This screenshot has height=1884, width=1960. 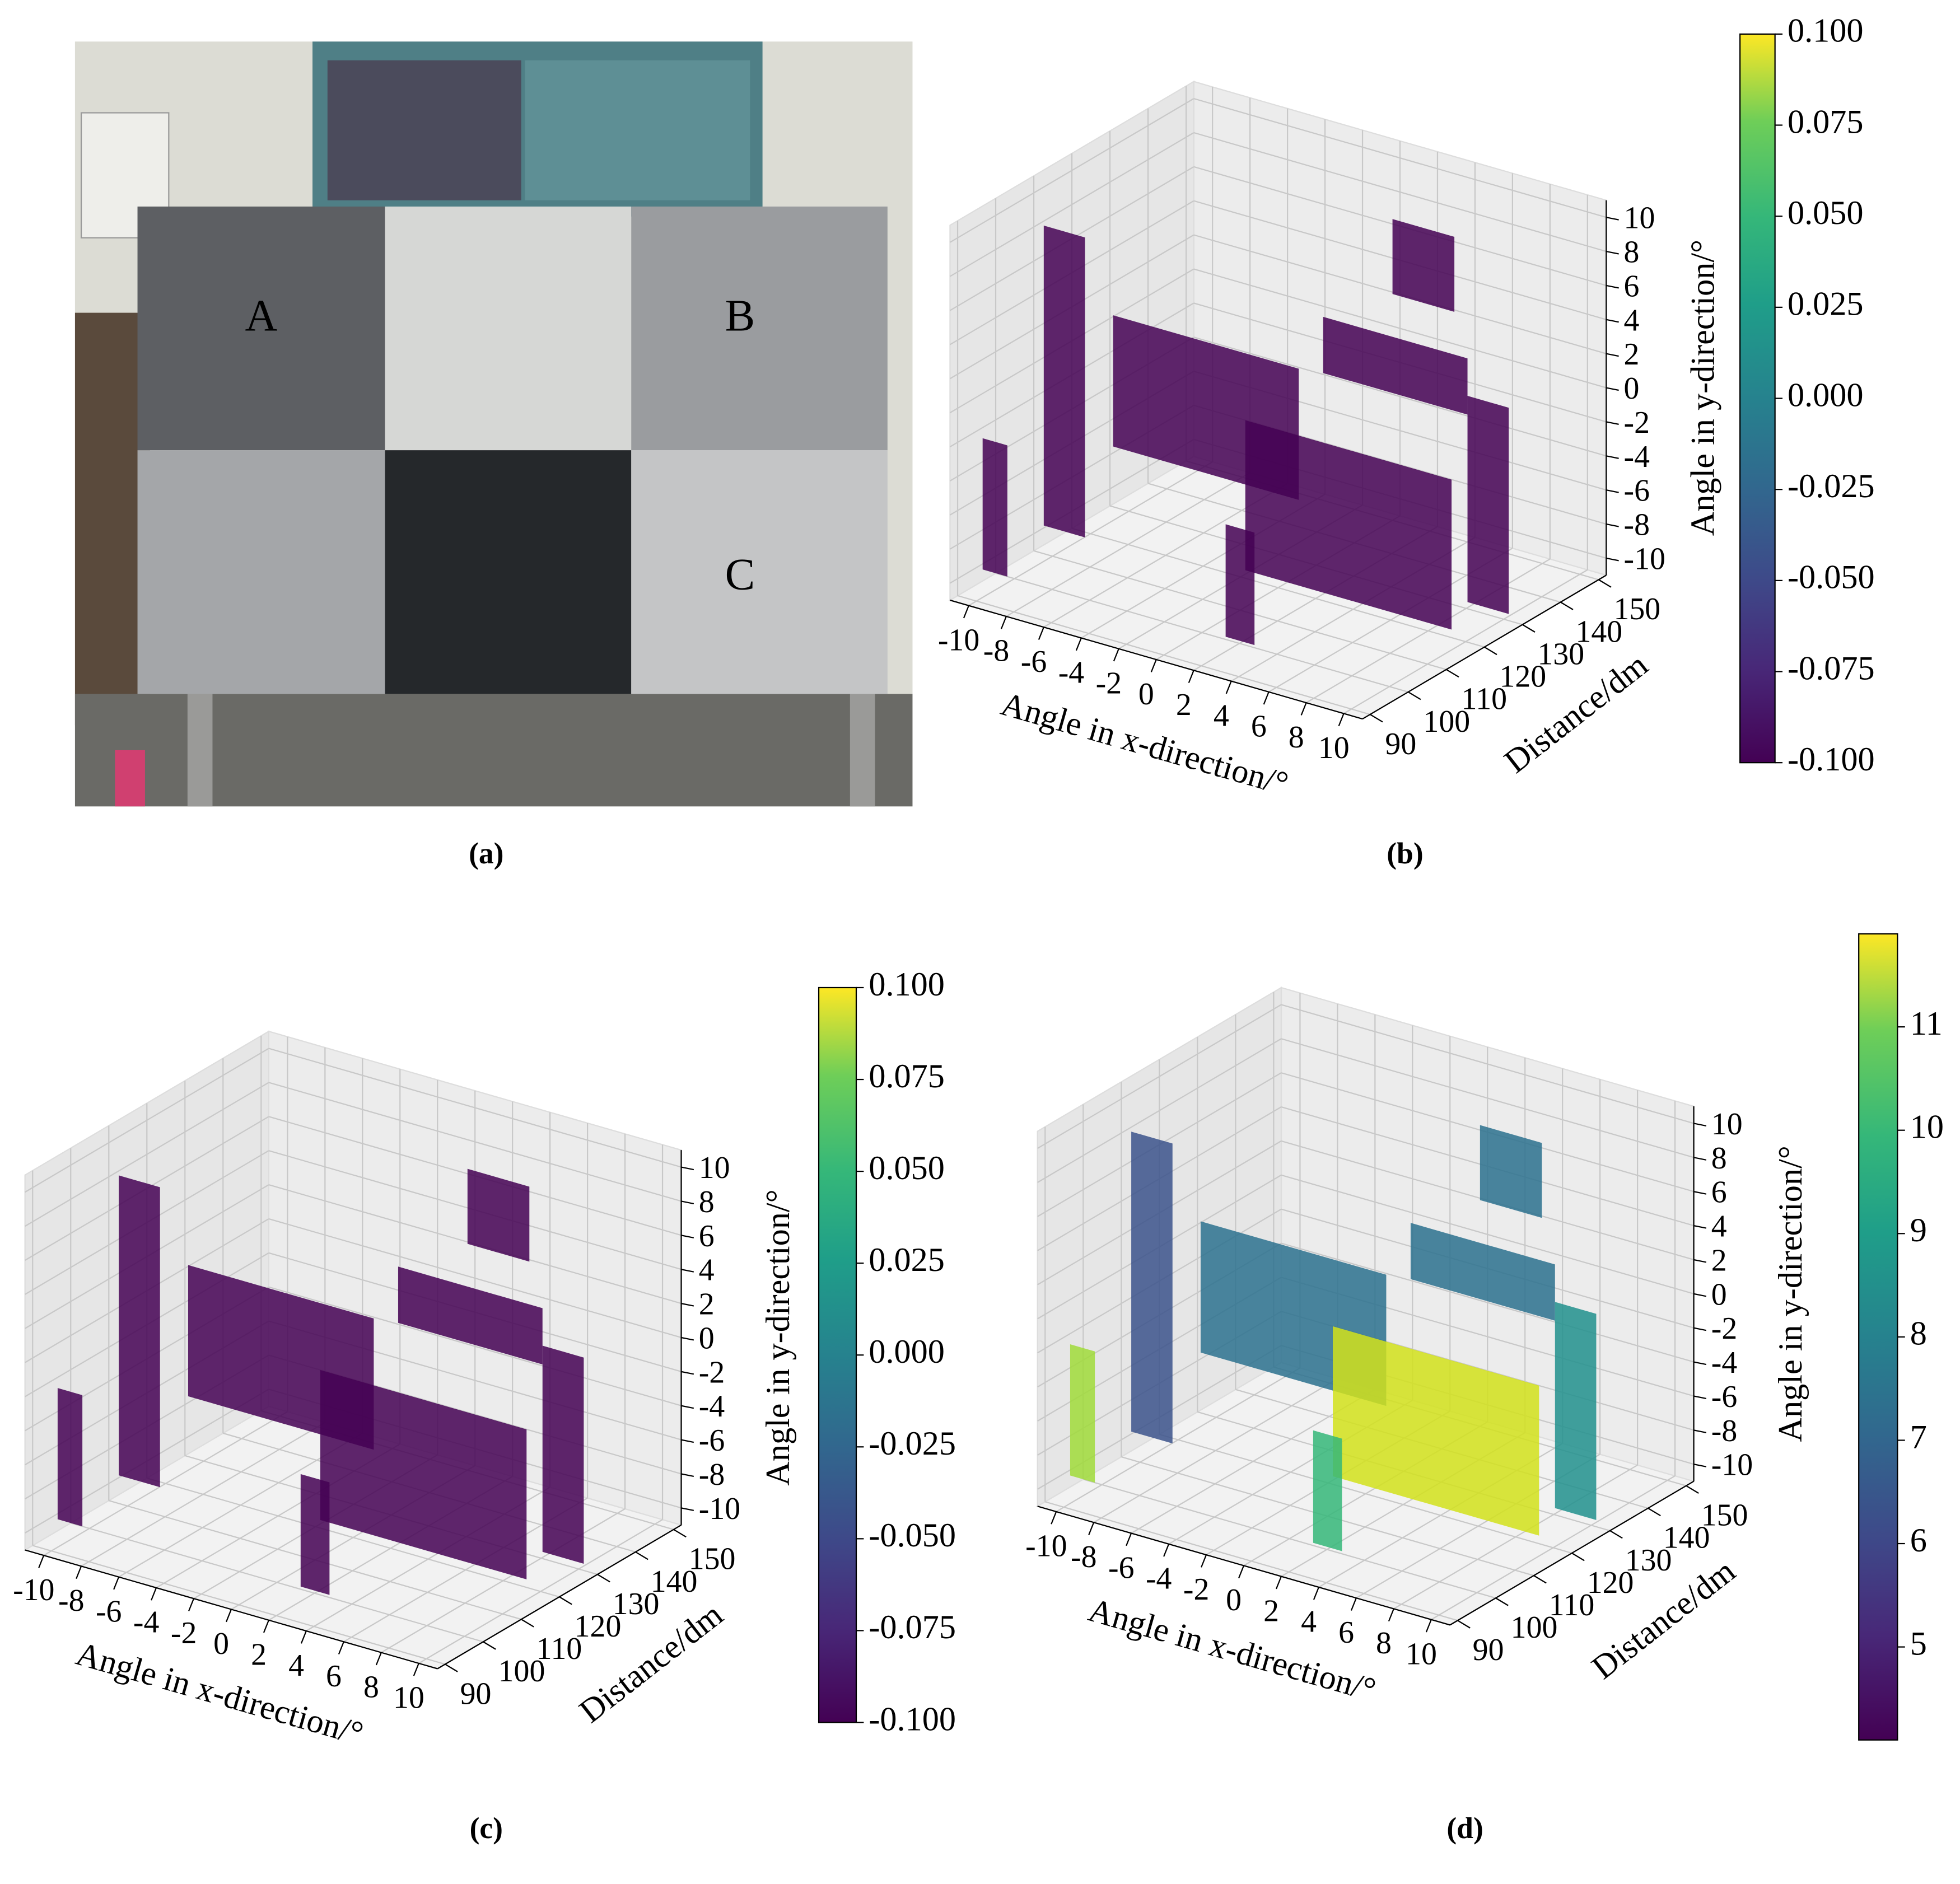 I want to click on z-tick-label: -2, so click(x=712, y=1372).